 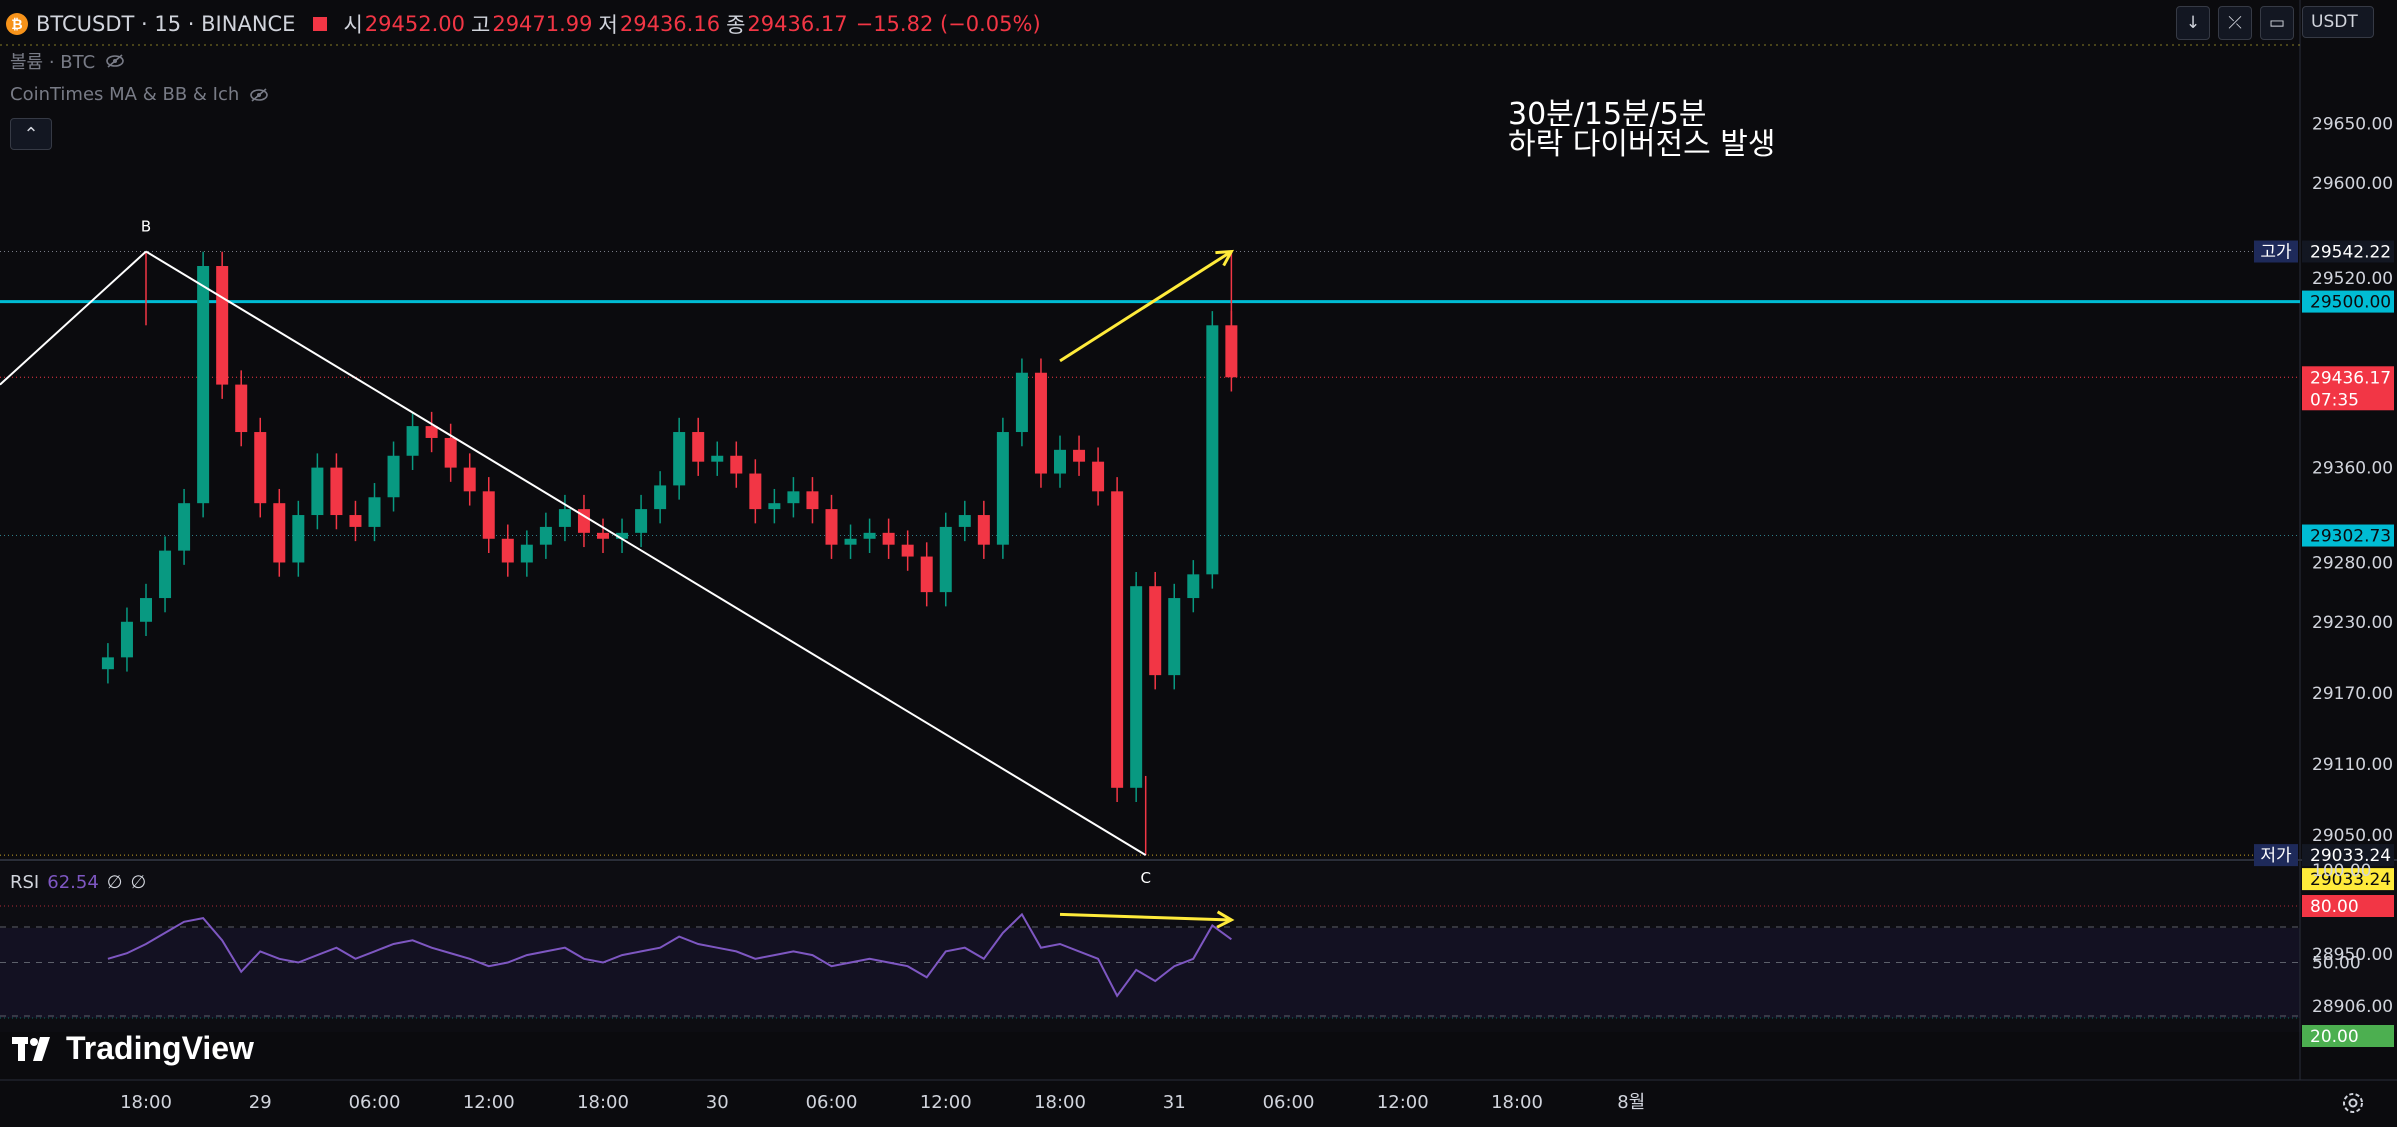 What do you see at coordinates (948, 24) in the screenshot?
I see `change-value: −15.82 (−0.05%)` at bounding box center [948, 24].